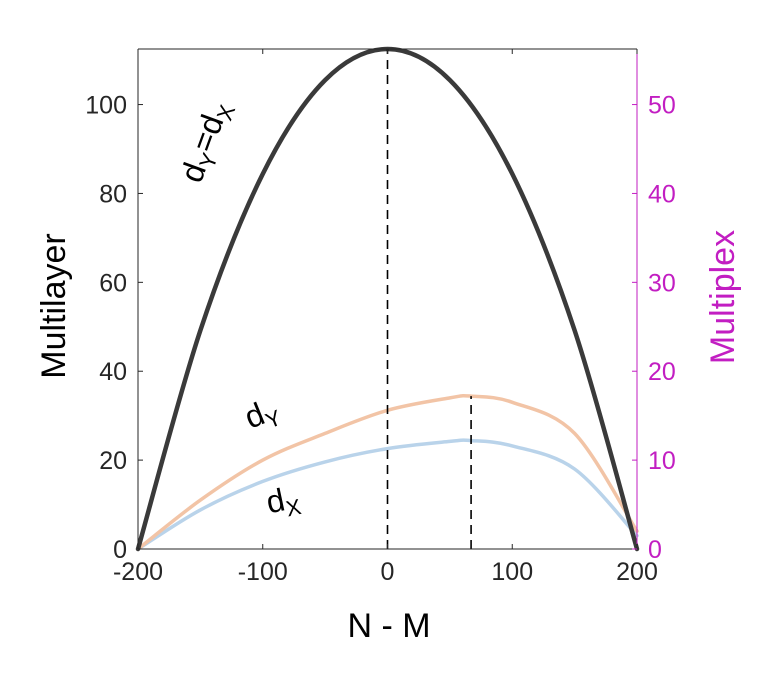 The width and height of the screenshot is (777, 681). I want to click on y-tick-label-right: 30, so click(662, 283).